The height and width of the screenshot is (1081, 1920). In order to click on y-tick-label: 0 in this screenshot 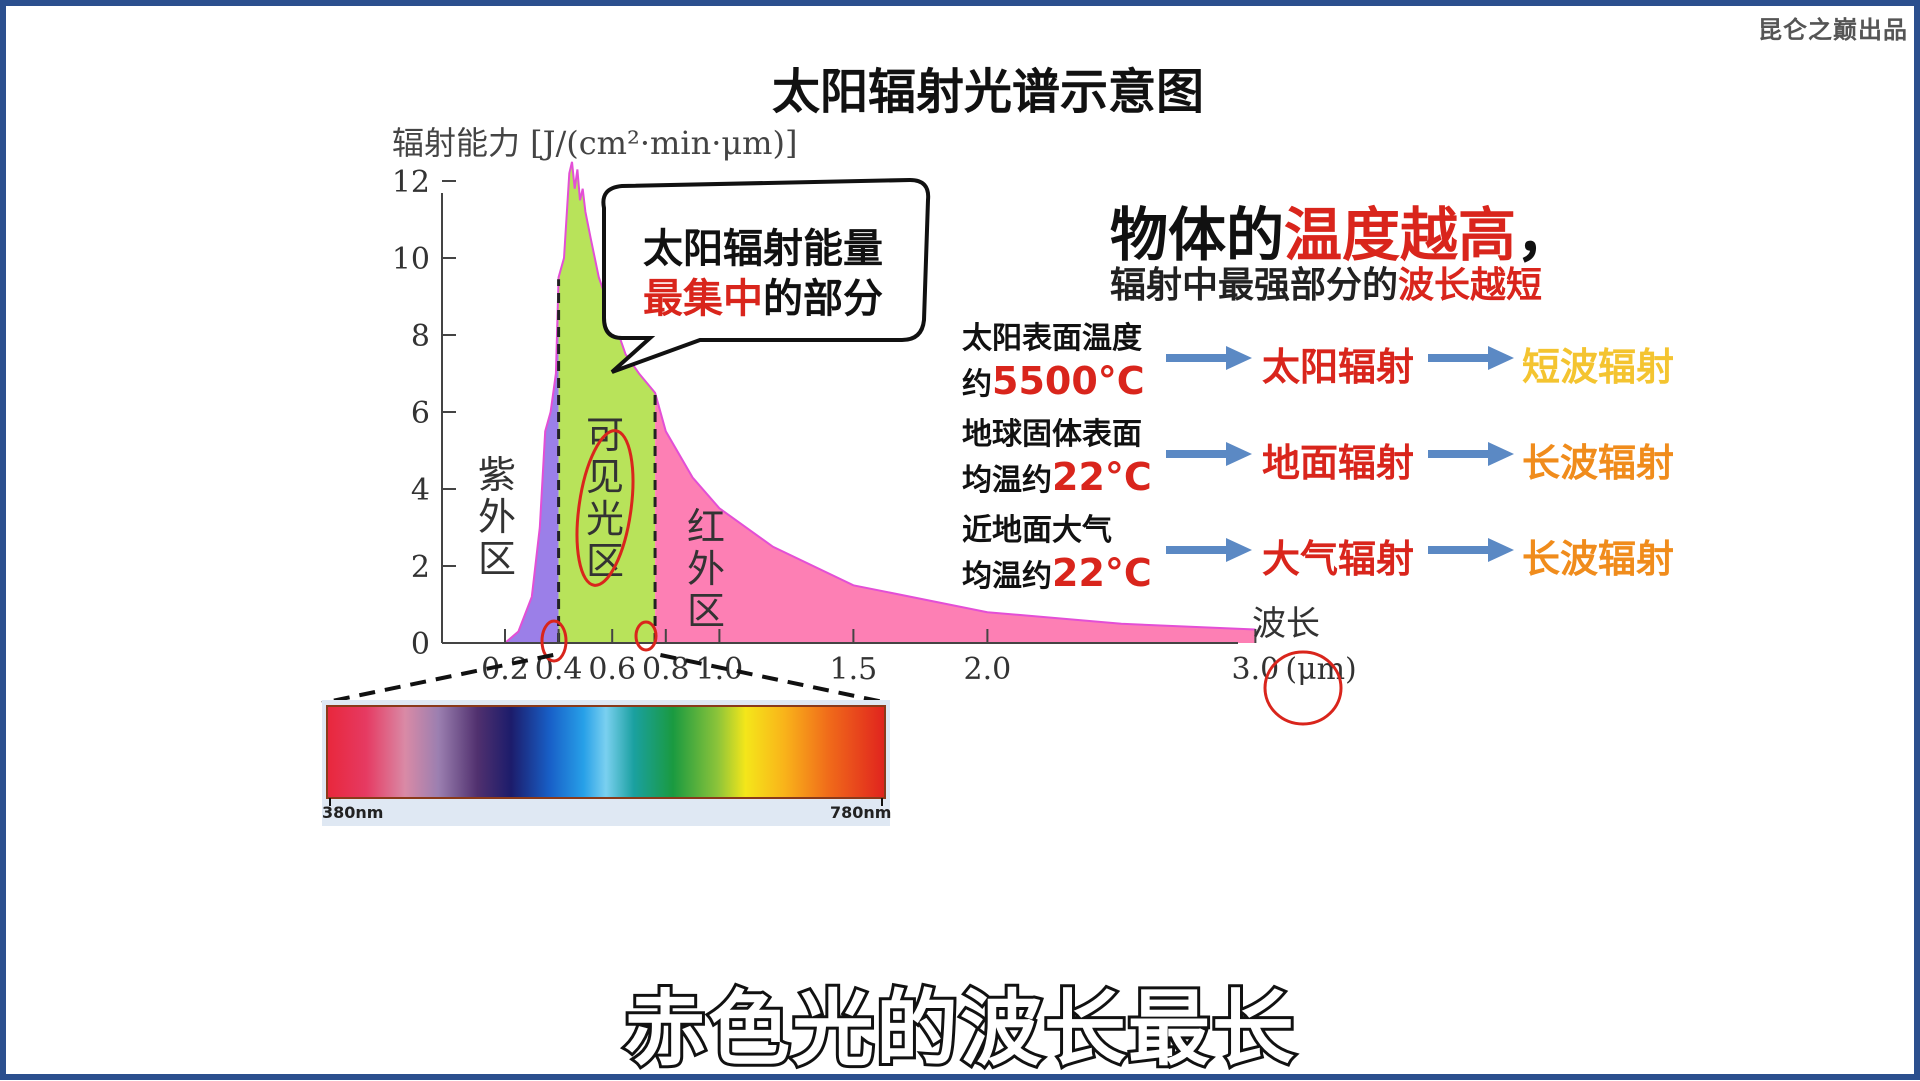, I will do `click(420, 644)`.